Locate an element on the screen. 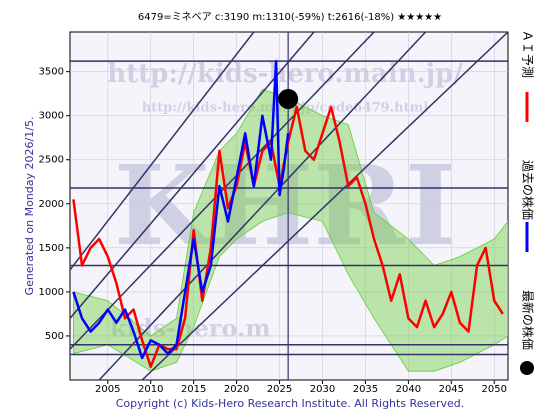 This screenshot has width=560, height=420. legend-label: 過去の株価 is located at coordinates (528, 190).